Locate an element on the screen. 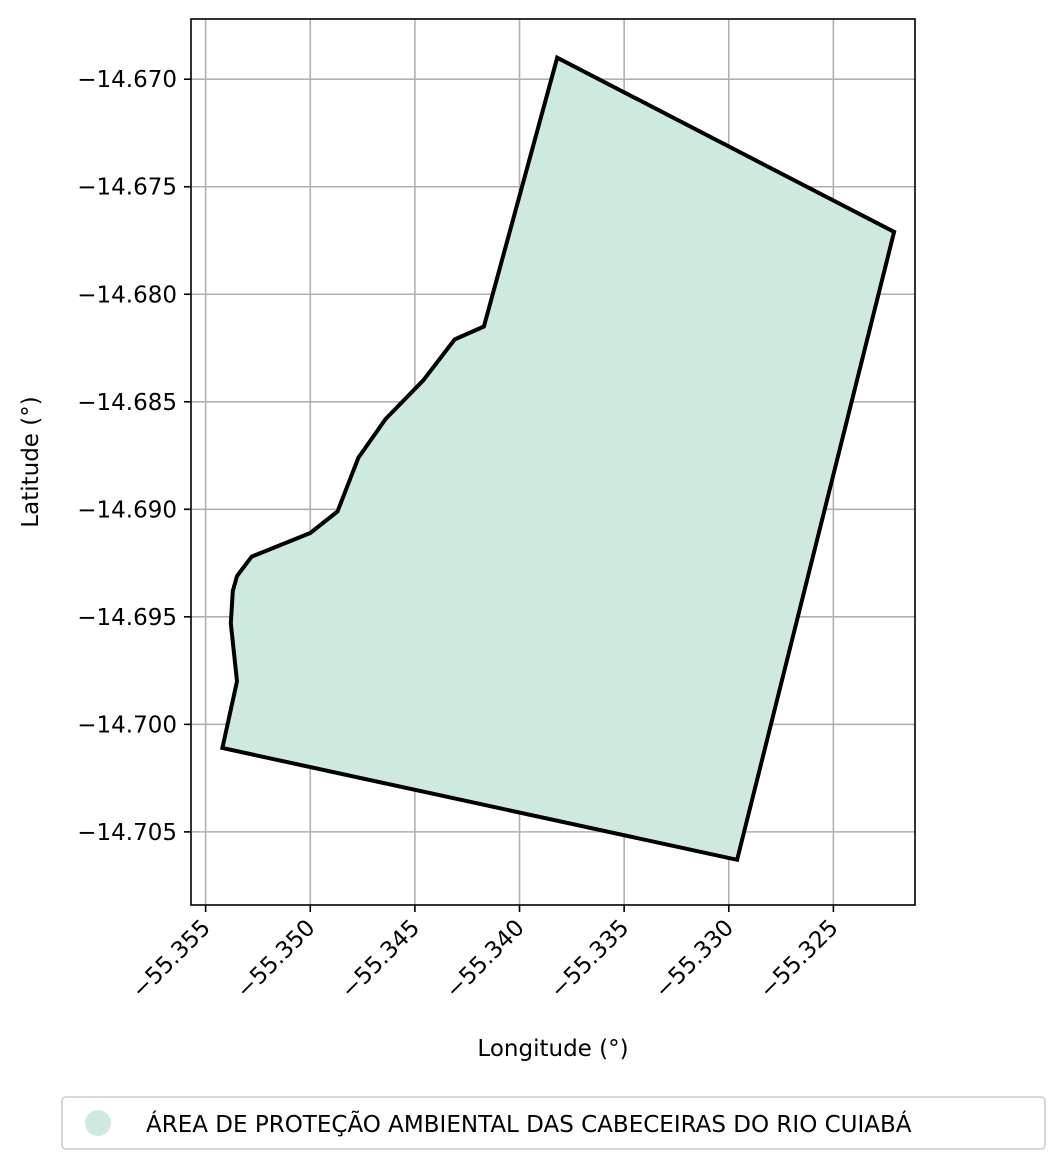 The width and height of the screenshot is (1064, 1172). y-tick-label: −14.670 is located at coordinates (127, 80).